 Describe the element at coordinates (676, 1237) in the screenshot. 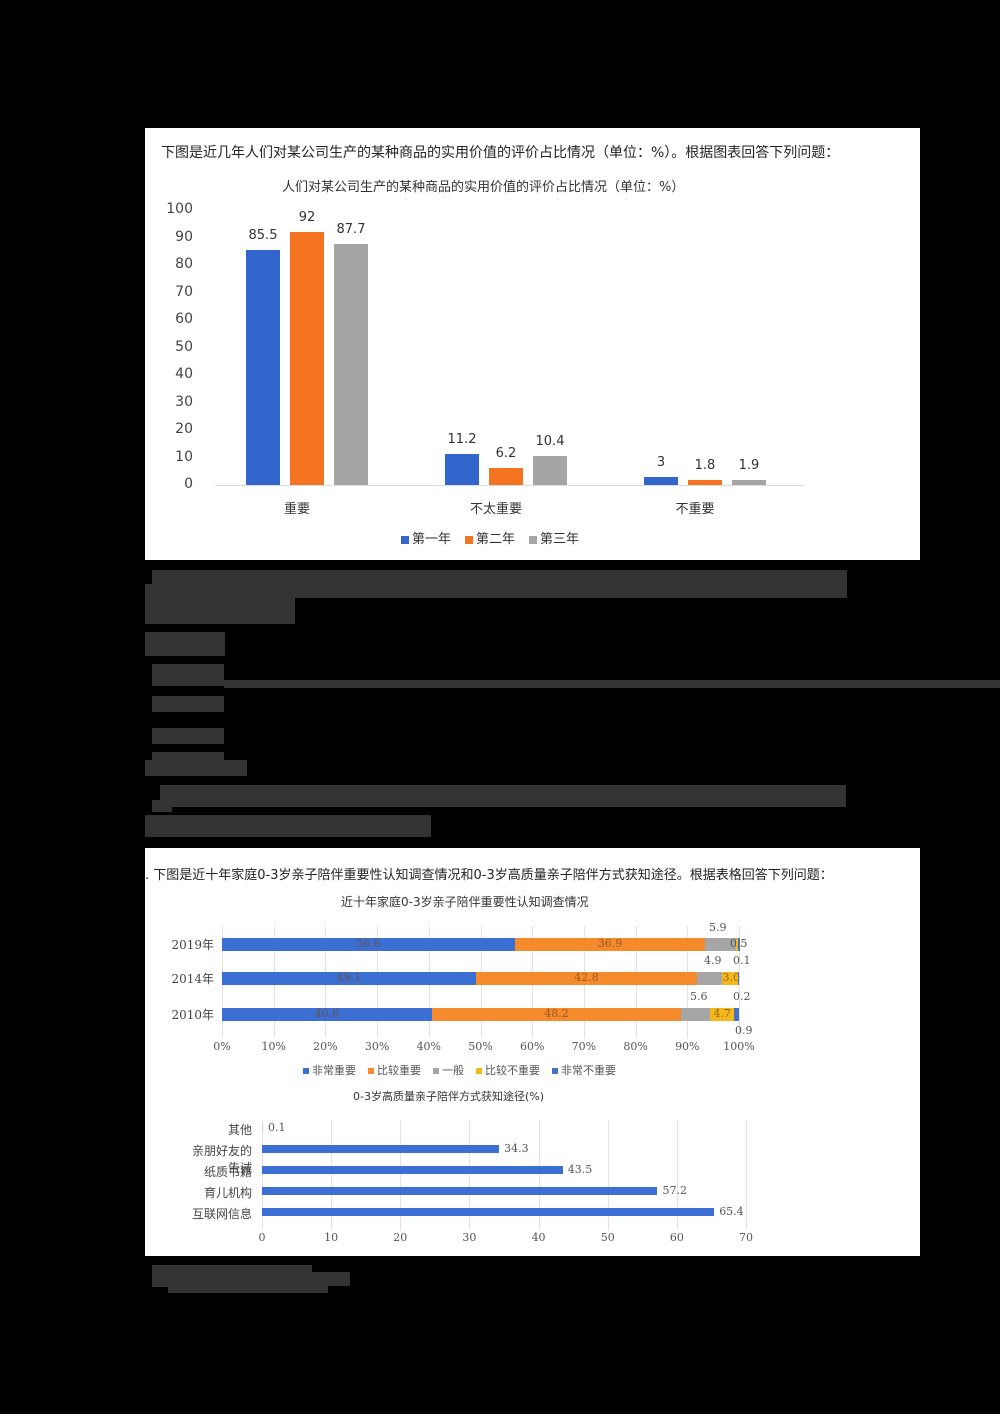

I see `x-tick-label: 60` at that location.